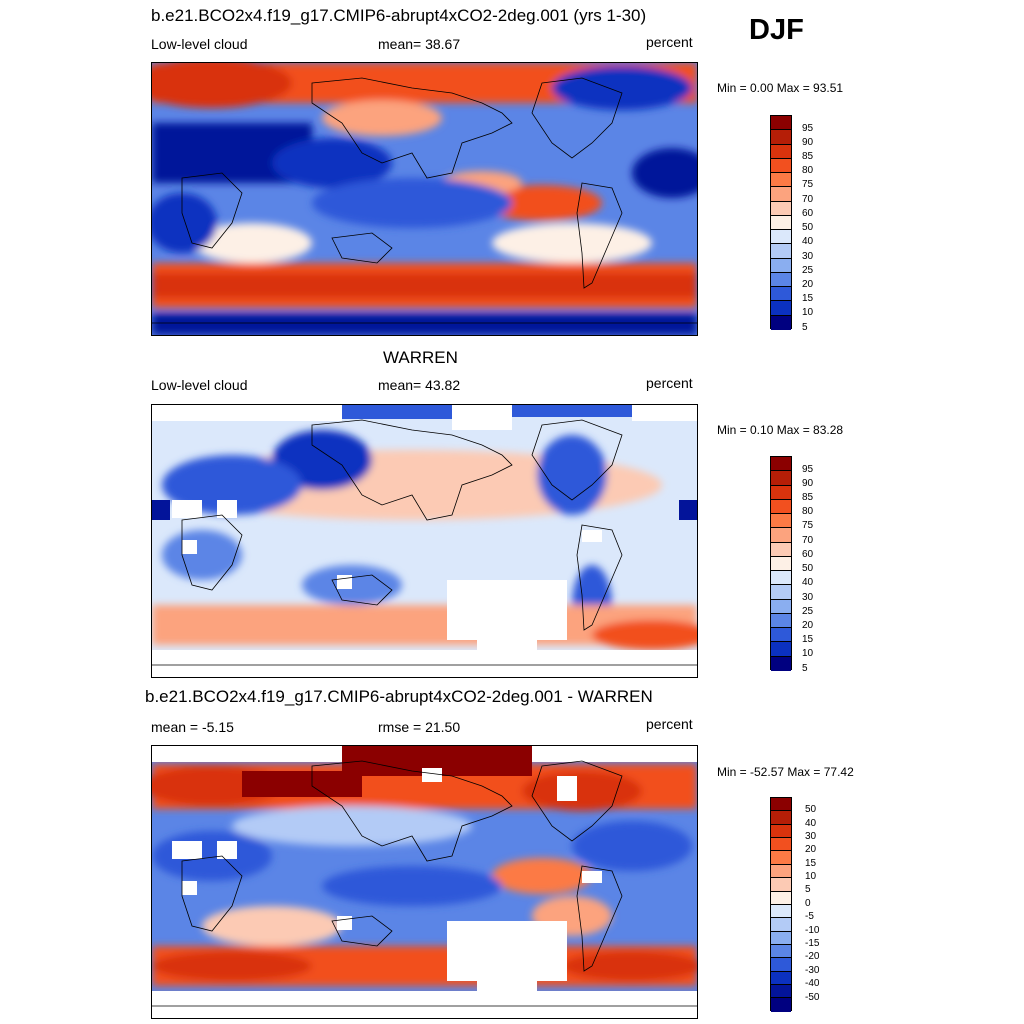 Image resolution: width=1024 pixels, height=1024 pixels. What do you see at coordinates (419, 385) in the screenshot?
I see `panel-2-mean-label: mean= 43.82` at bounding box center [419, 385].